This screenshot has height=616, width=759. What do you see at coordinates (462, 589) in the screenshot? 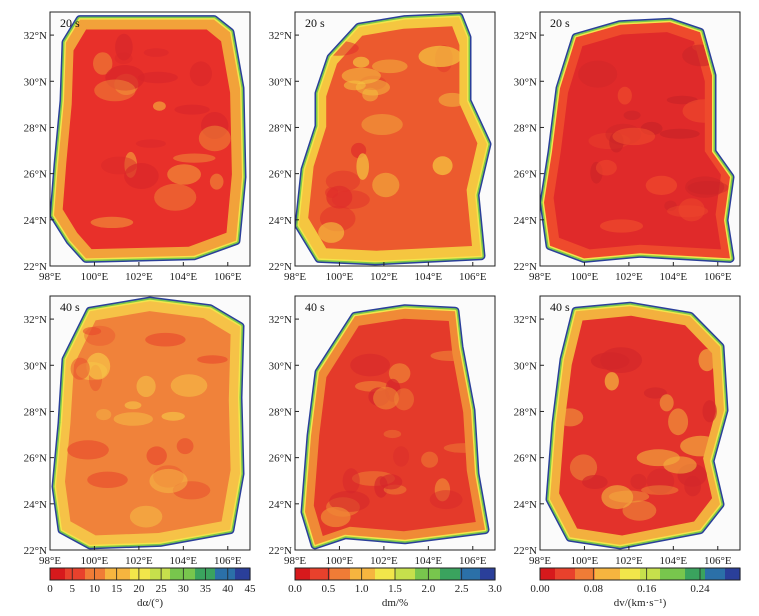
I see `colorbar-tick-label: 2.5` at bounding box center [462, 589].